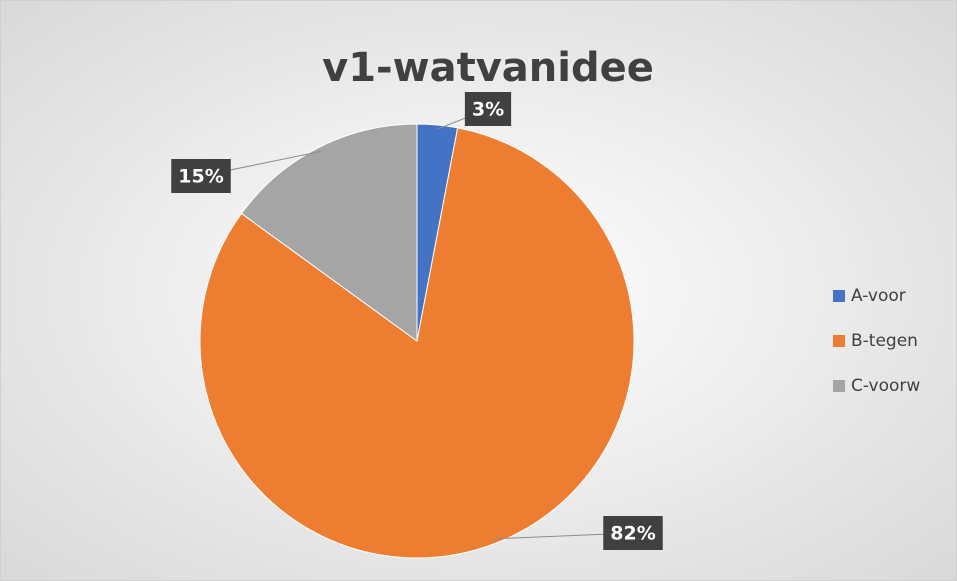 The image size is (957, 581). Describe the element at coordinates (884, 341) in the screenshot. I see `legend-label: B-tegen` at that location.